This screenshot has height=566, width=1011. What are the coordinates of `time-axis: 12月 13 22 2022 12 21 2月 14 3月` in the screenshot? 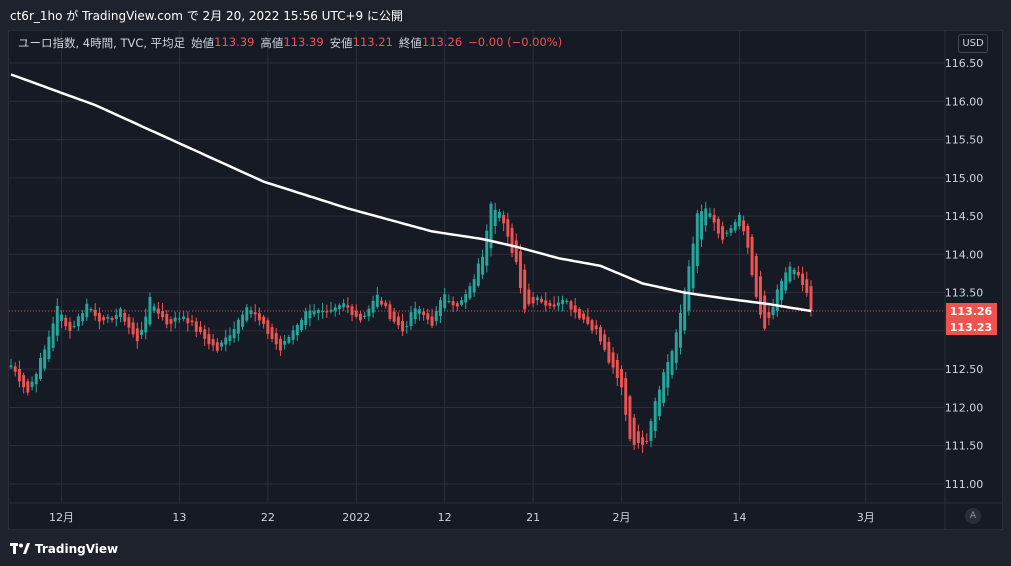 It's located at (506, 513).